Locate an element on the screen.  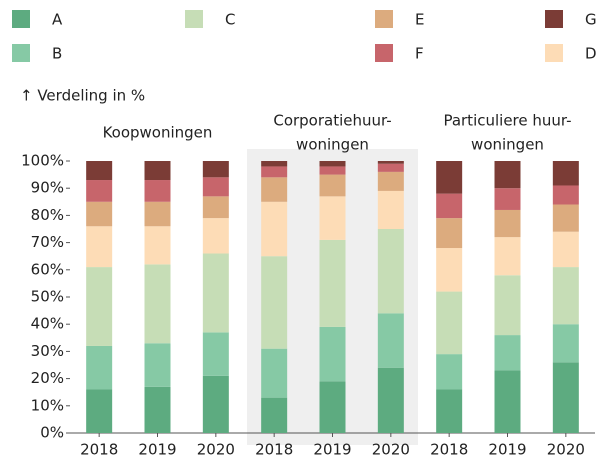
y-tick-label: 30% is located at coordinates (47, 351).